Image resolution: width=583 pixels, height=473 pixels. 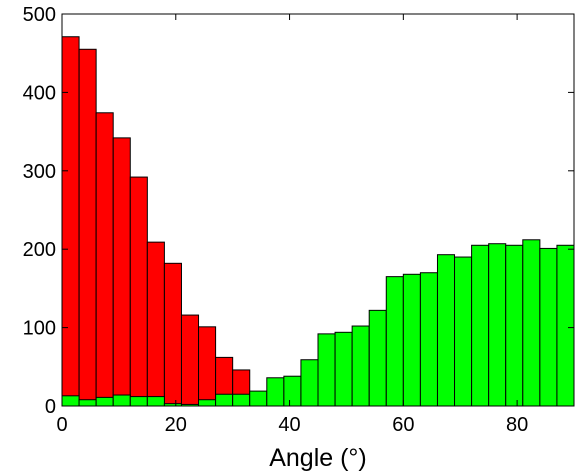 What do you see at coordinates (61, 425) in the screenshot?
I see `x-tick-label-0: 0` at bounding box center [61, 425].